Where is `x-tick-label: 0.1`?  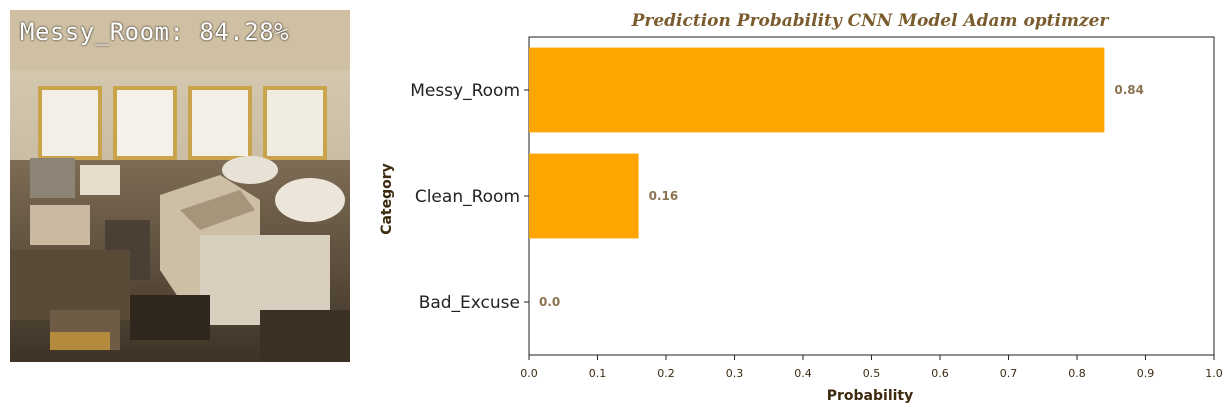 x-tick-label: 0.1 is located at coordinates (598, 373).